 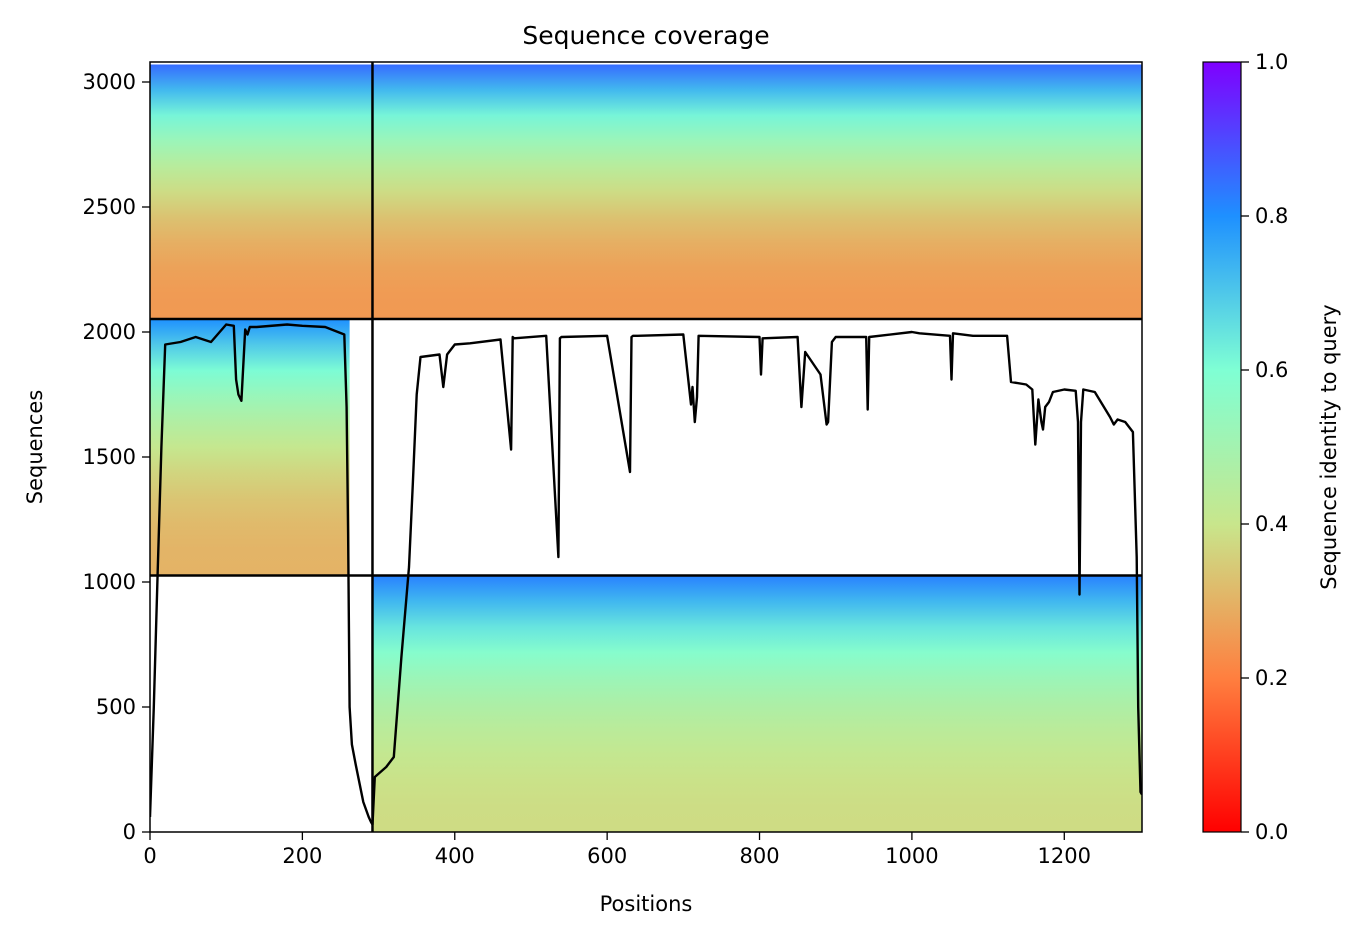 I want to click on y-tick-label: 2000, so click(x=109, y=332).